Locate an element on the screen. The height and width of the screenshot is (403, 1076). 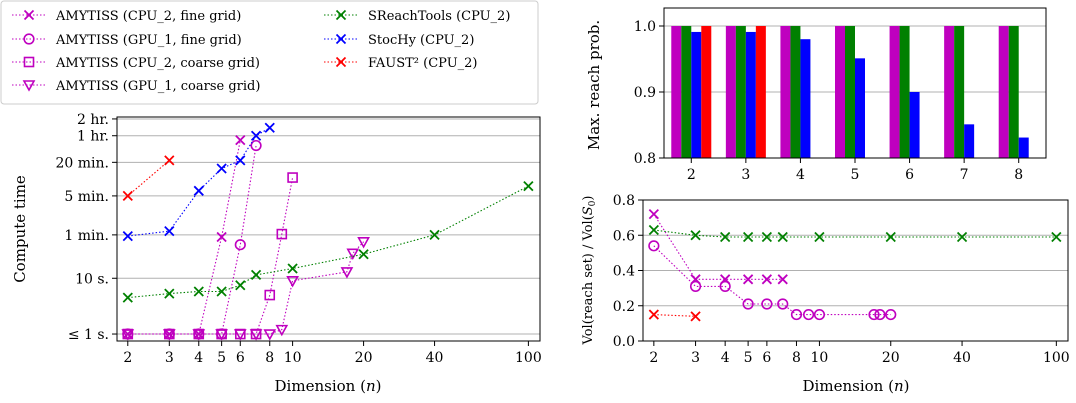
vp-xtick-label-7: 20 is located at coordinates (891, 358).